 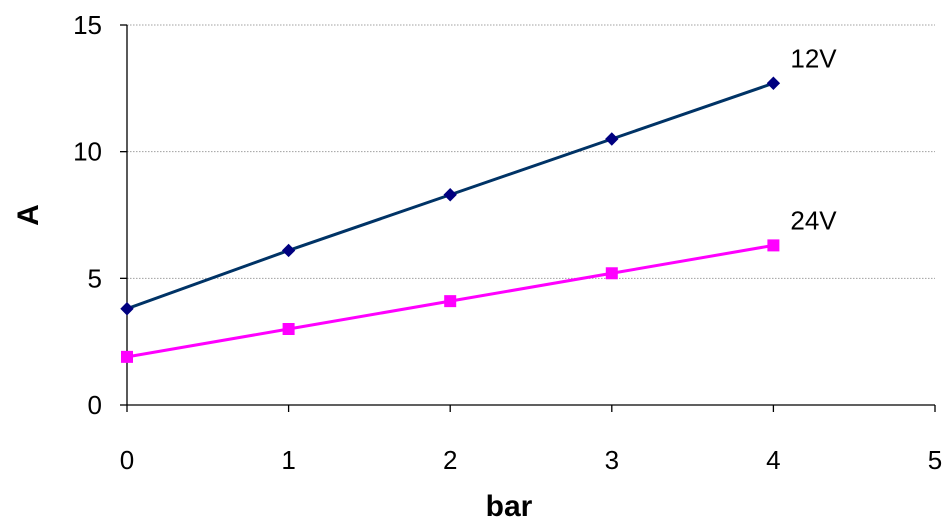 What do you see at coordinates (612, 460) in the screenshot?
I see `x-tick-label-3: 3` at bounding box center [612, 460].